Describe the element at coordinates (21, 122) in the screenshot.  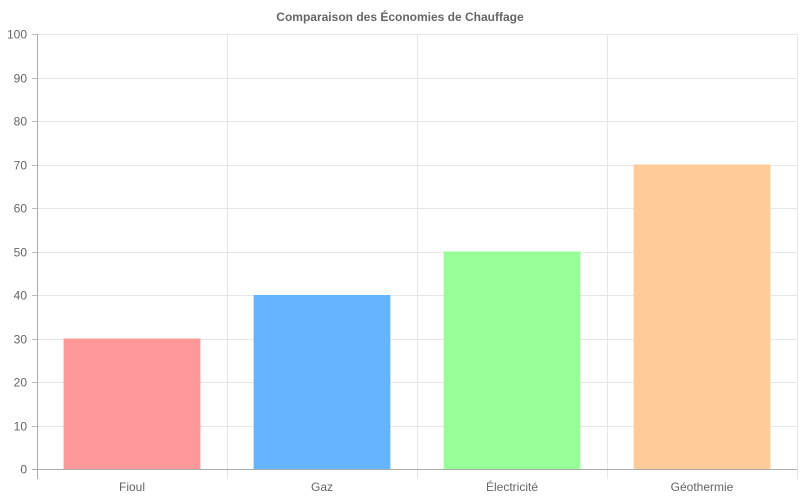
I see `y-tick-label: 80` at that location.